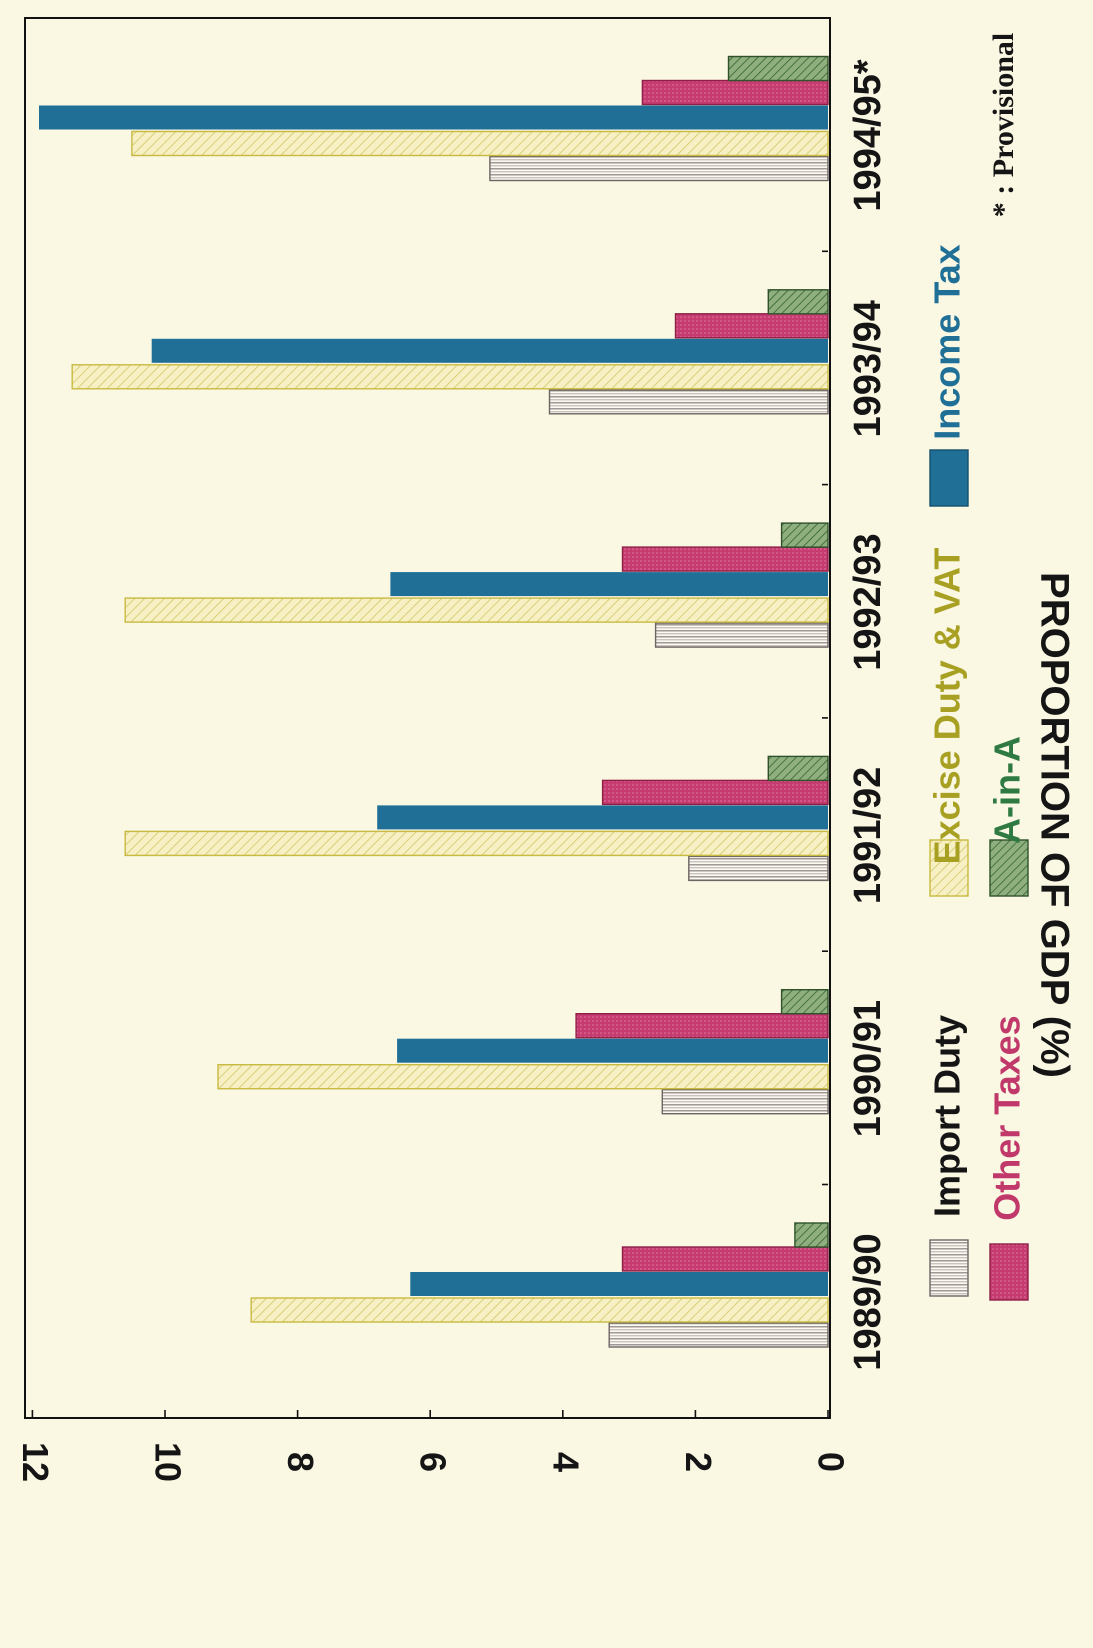 Image resolution: width=1093 pixels, height=1648 pixels. What do you see at coordinates (300, 1462) in the screenshot?
I see `y-tick-label: 8` at bounding box center [300, 1462].